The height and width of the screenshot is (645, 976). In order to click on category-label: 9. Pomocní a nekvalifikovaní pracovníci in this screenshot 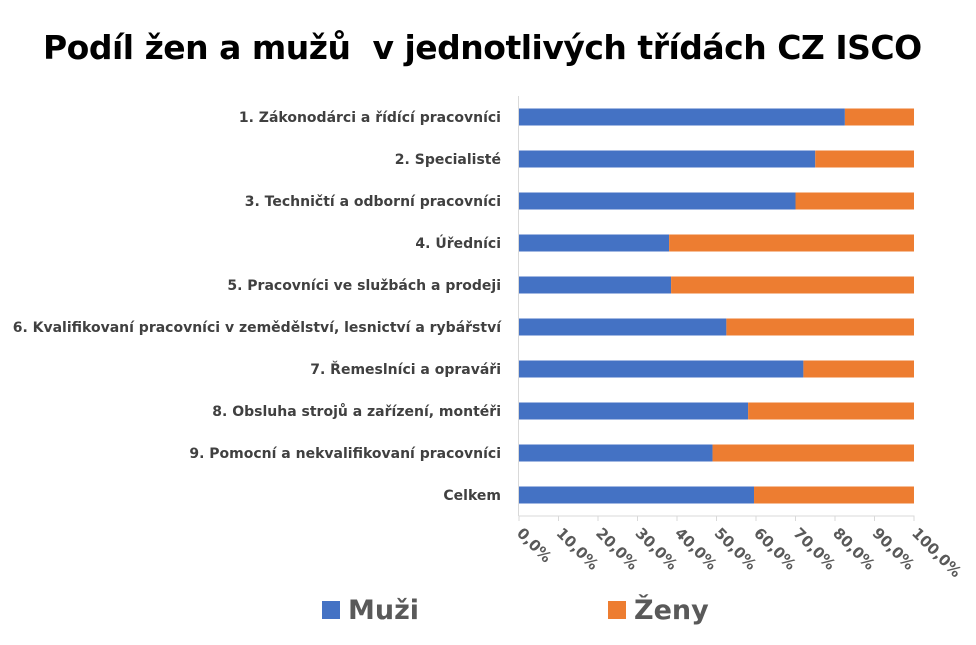, I will do `click(345, 454)`.